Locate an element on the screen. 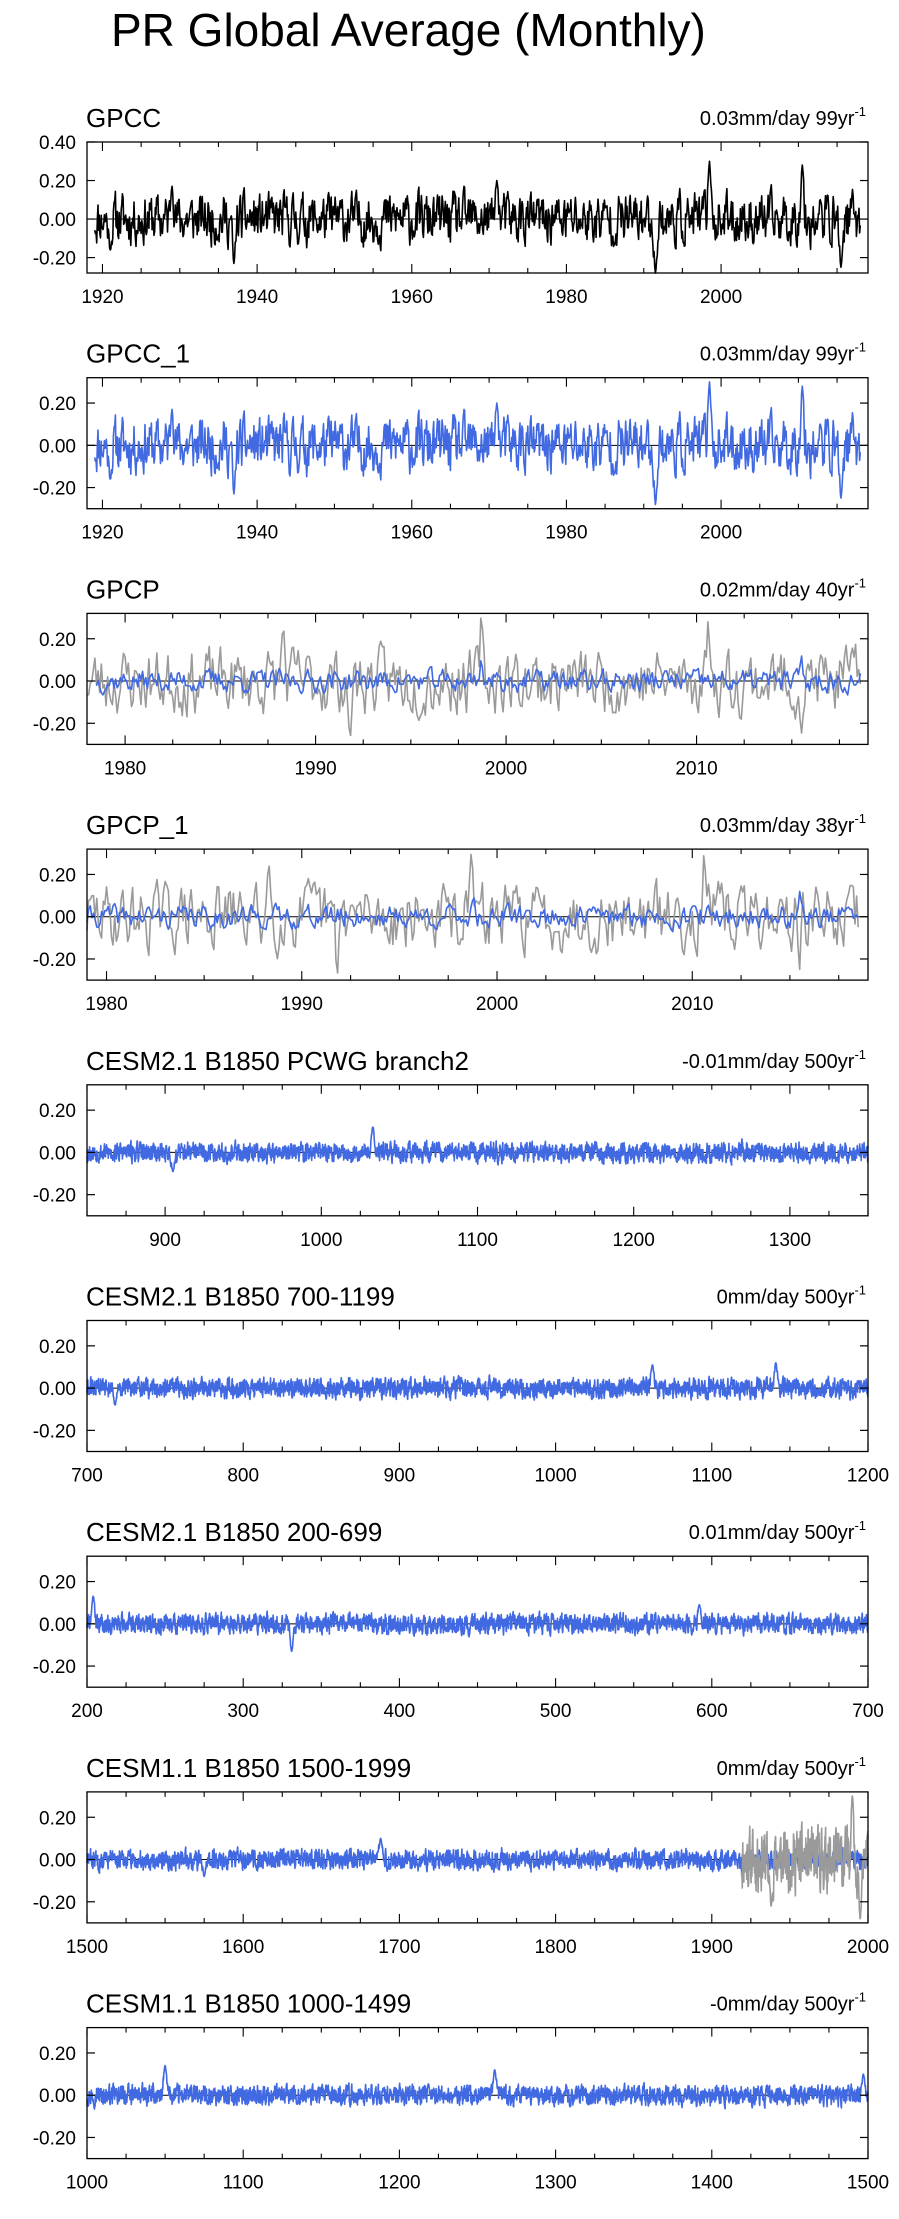 Image resolution: width=899 pixels, height=2219 pixels. trend-label: 0.01mm/day 500yr-1 is located at coordinates (777, 1531).